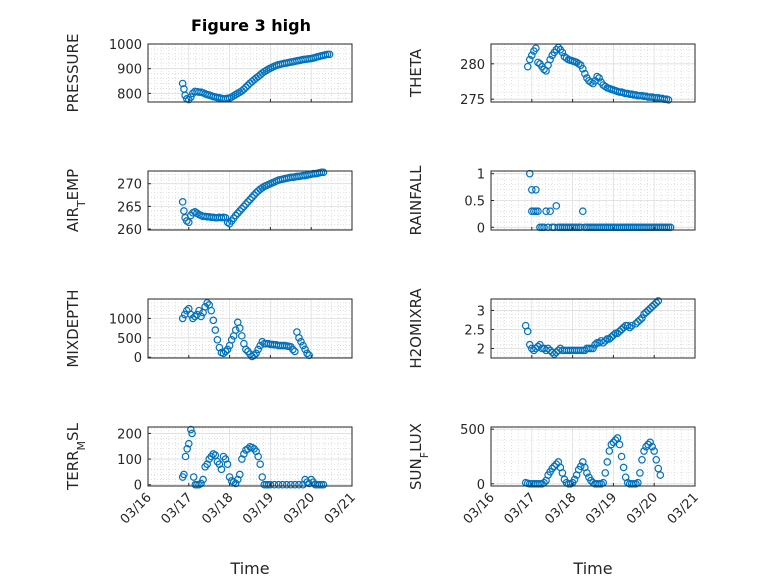 The height and width of the screenshot is (583, 778). What do you see at coordinates (481, 175) in the screenshot?
I see `y-tick-label: 1` at bounding box center [481, 175].